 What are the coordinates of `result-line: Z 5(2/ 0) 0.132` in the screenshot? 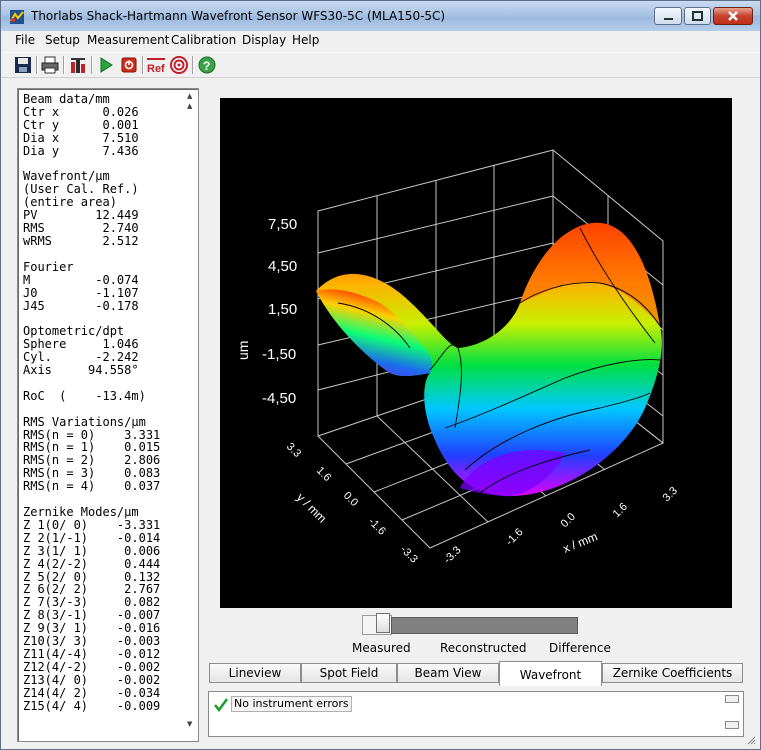 It's located at (92, 576).